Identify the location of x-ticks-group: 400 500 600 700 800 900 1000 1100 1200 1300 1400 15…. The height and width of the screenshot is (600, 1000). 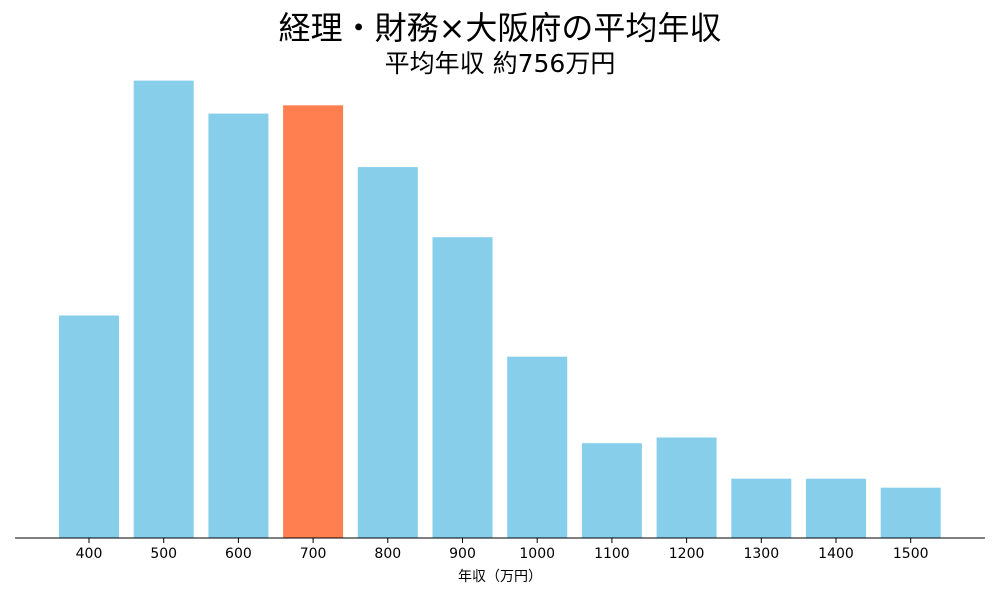
(502, 550).